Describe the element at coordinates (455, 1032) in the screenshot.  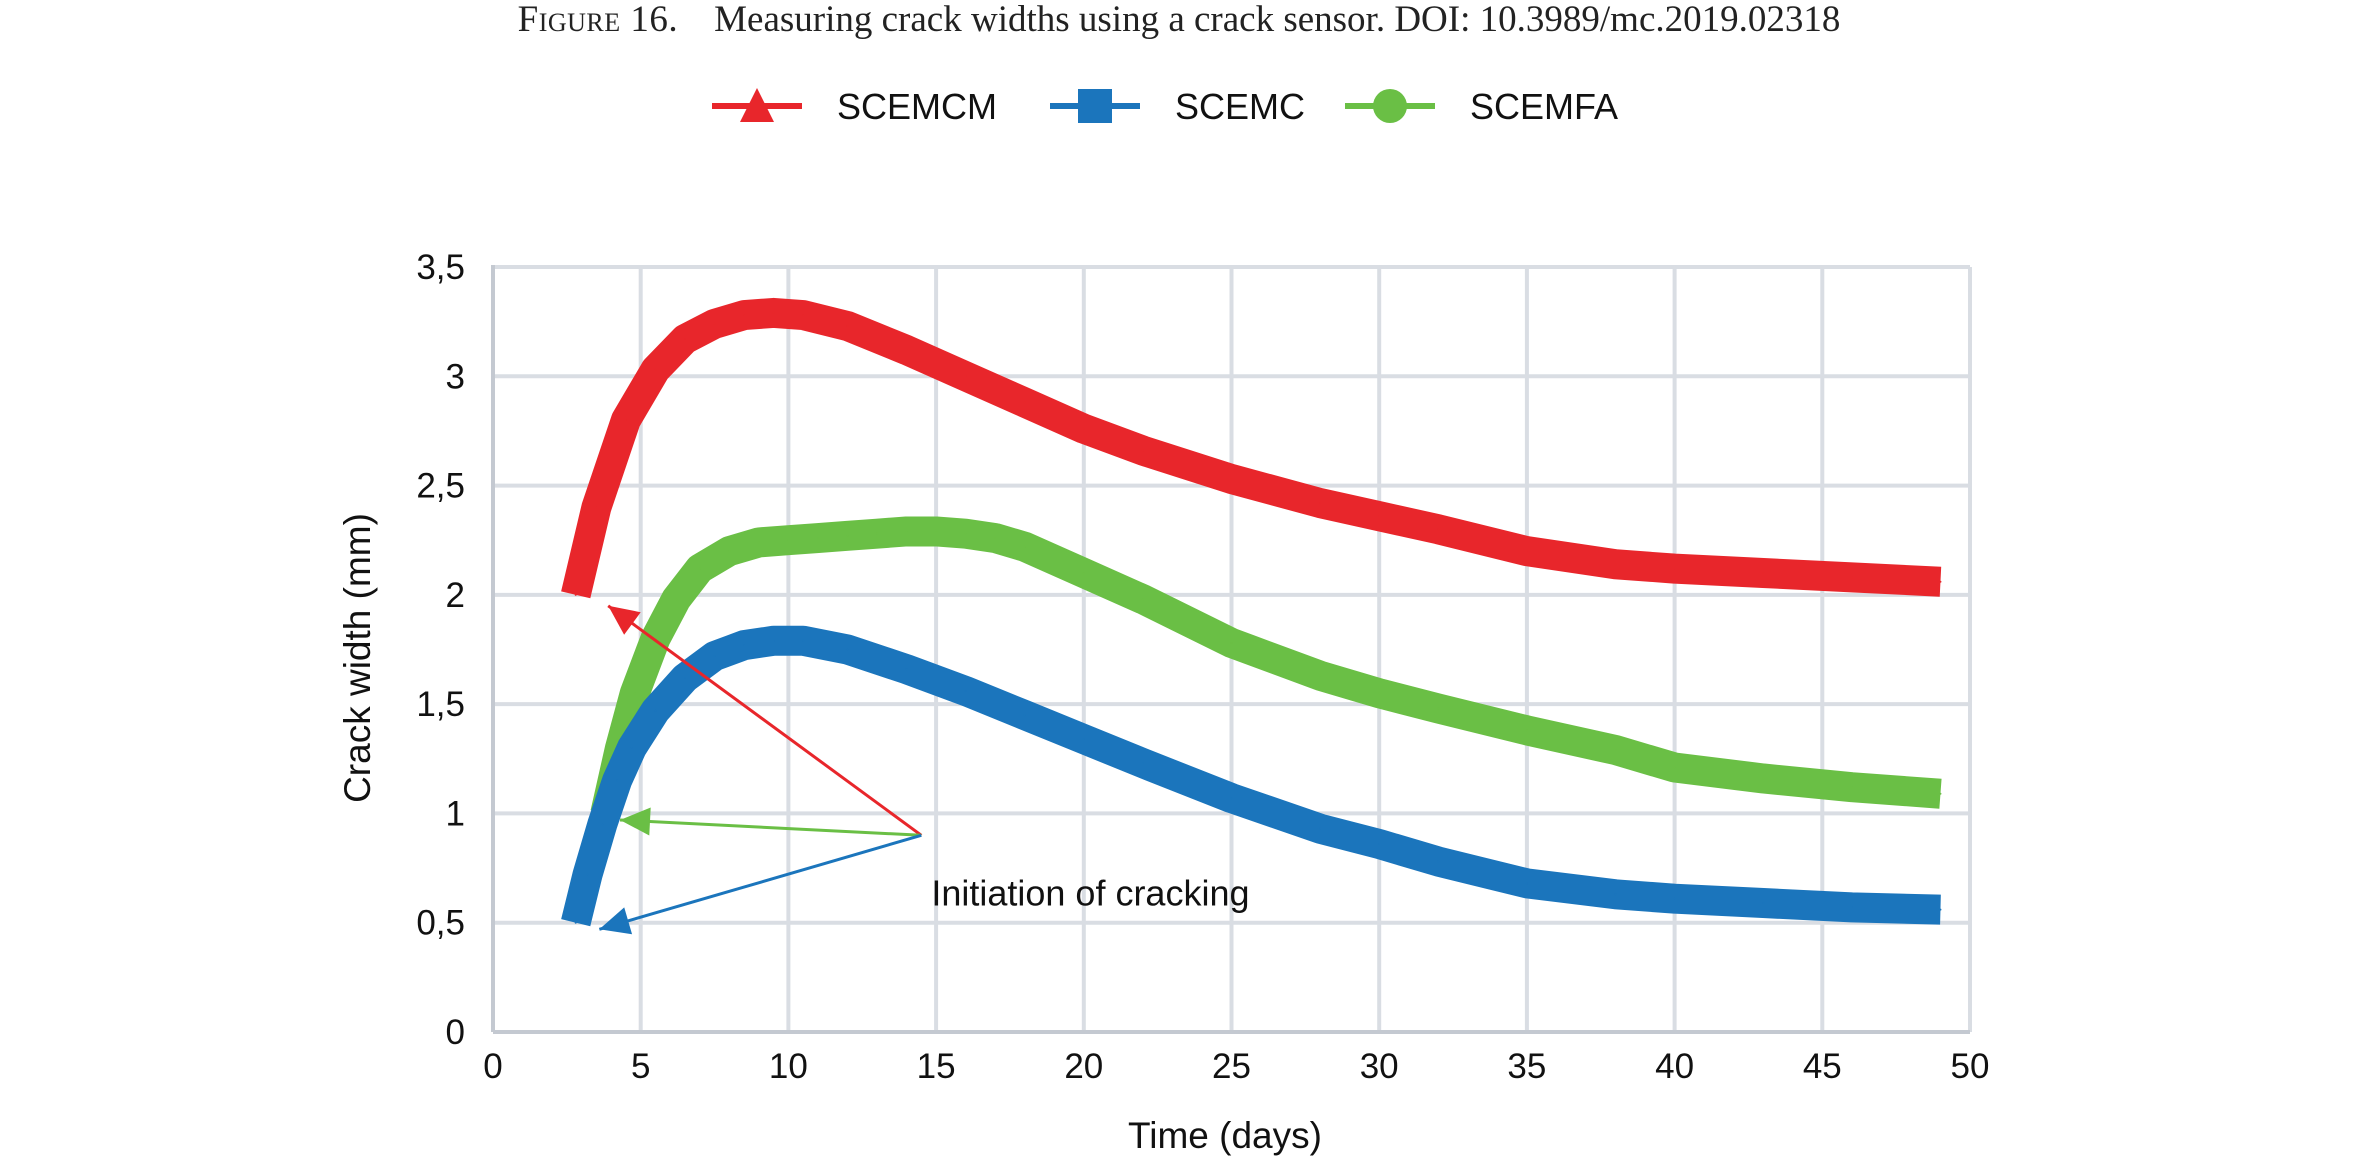
I see `y-tick-label: 0` at that location.